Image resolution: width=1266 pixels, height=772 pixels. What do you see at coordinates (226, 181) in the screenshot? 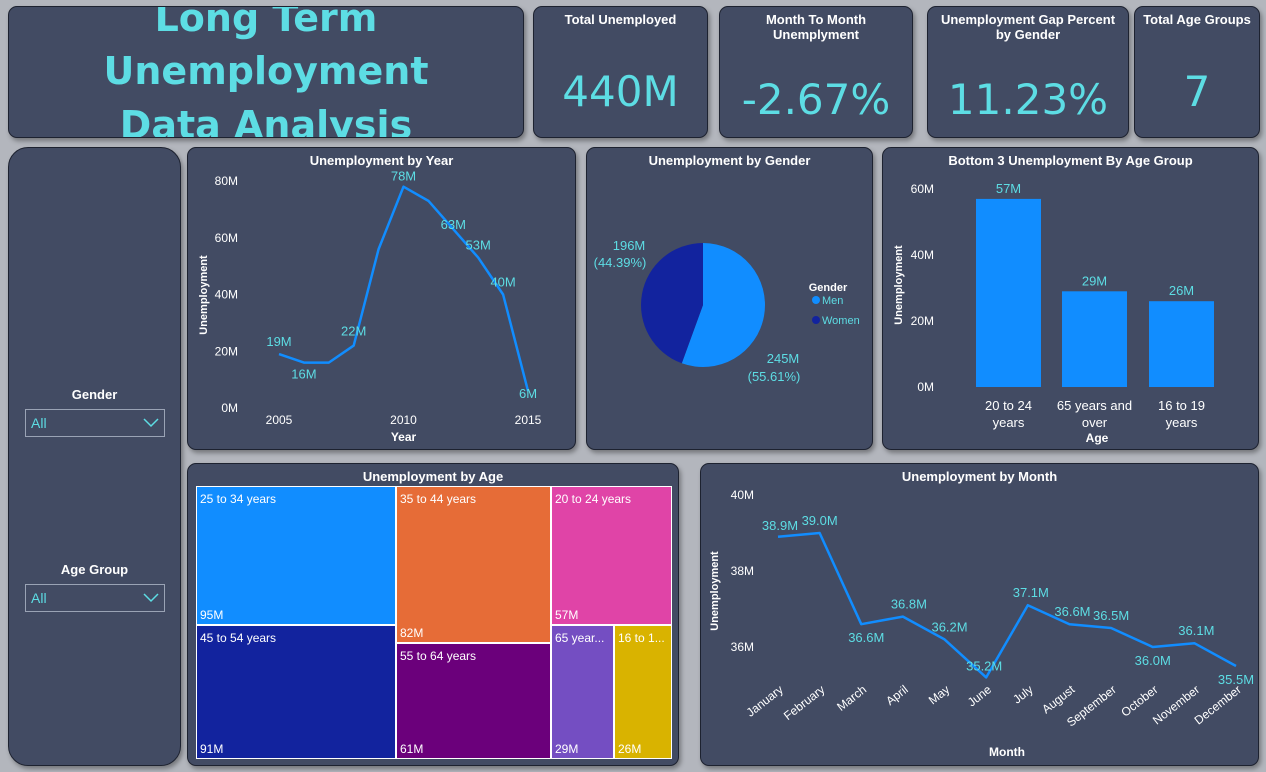
I see `y-tick-label: 80M` at bounding box center [226, 181].